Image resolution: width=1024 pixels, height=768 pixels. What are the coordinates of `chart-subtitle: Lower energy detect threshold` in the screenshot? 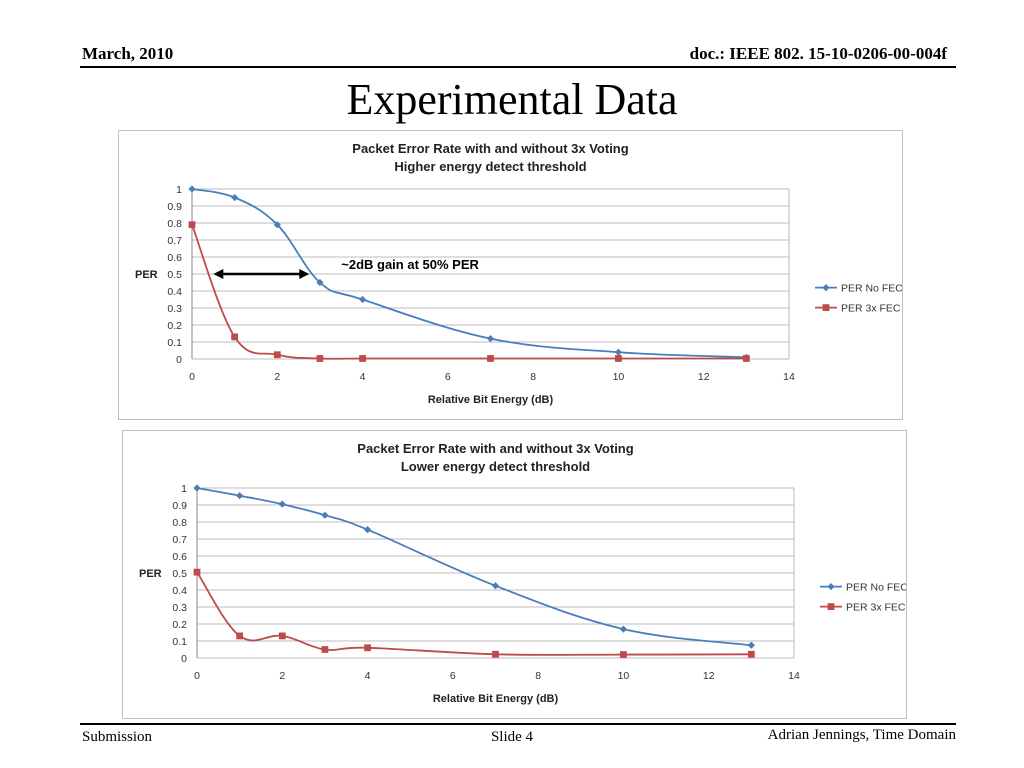 It's located at (495, 466).